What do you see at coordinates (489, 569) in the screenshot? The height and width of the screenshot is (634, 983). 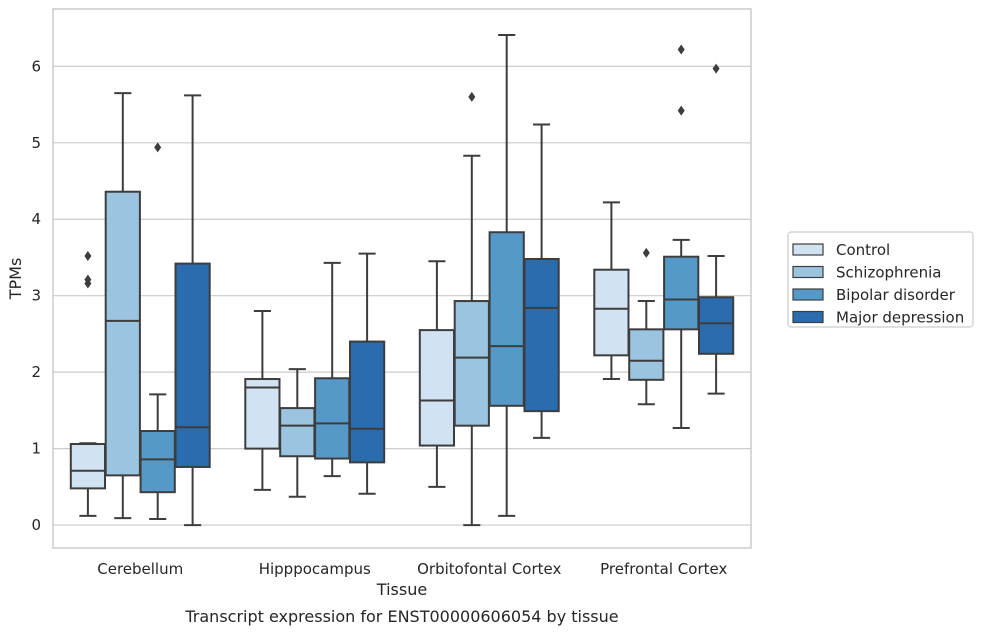 I see `x-tick-label: Orbitofontal Cortex` at bounding box center [489, 569].